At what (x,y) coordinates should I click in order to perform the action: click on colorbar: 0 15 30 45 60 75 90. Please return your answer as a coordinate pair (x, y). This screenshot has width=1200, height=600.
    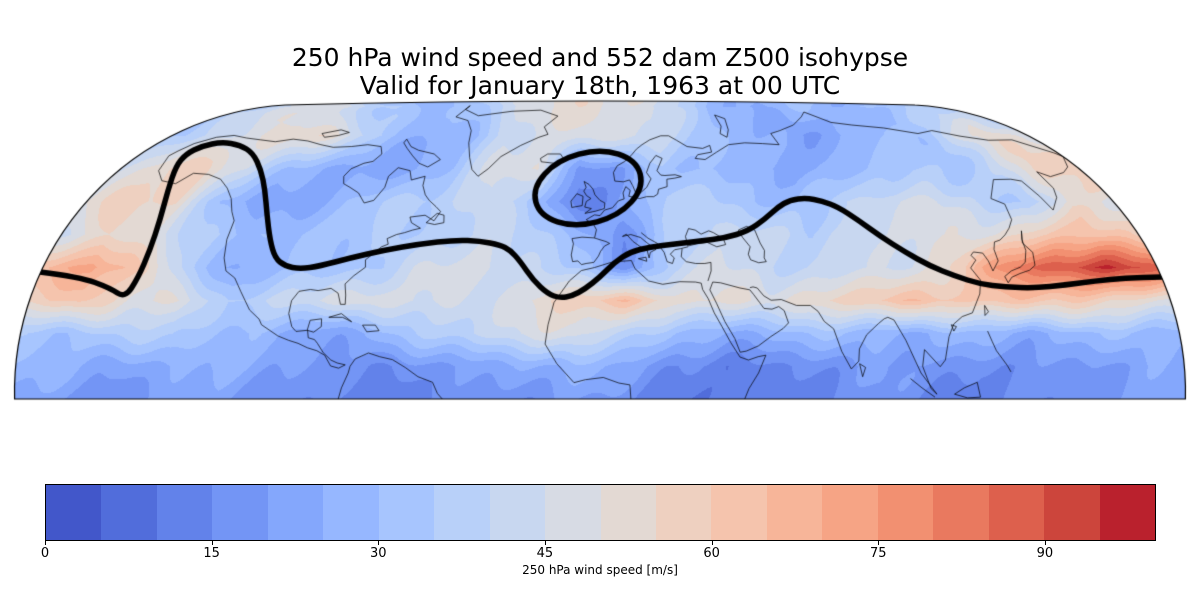
    Looking at the image, I should click on (598, 522).